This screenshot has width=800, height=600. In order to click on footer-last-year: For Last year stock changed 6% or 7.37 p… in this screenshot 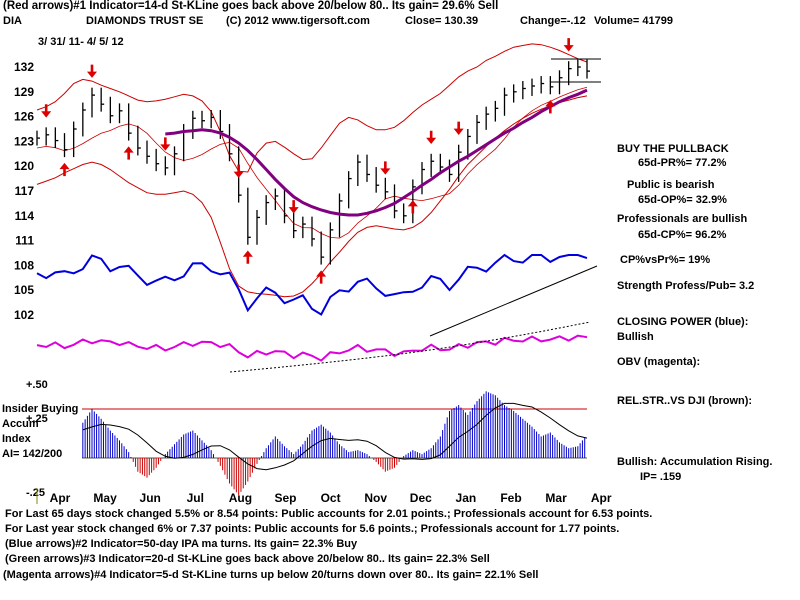, I will do `click(312, 529)`.